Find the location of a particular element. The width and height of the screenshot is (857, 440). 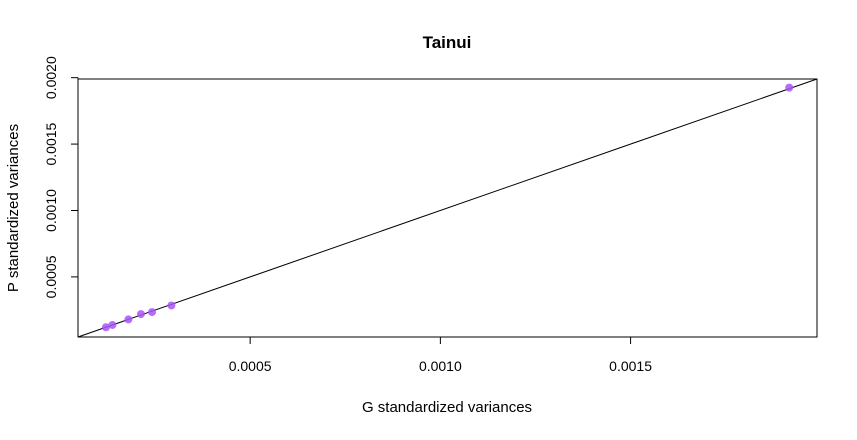

x-tick-label-2: 0.0010 is located at coordinates (440, 366).